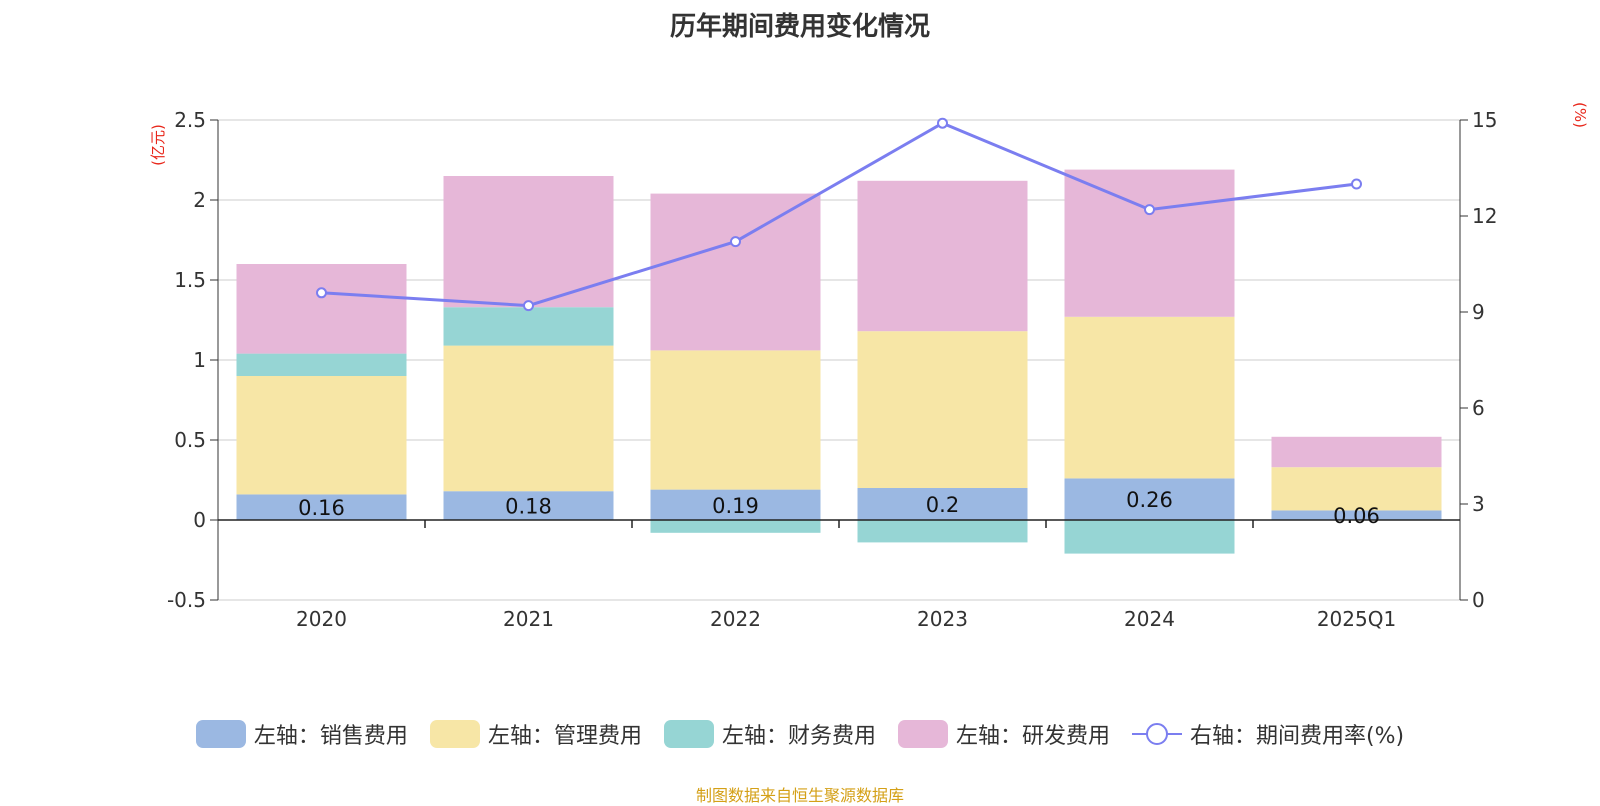  I want to click on line-circle-icon, so click(1156, 734).